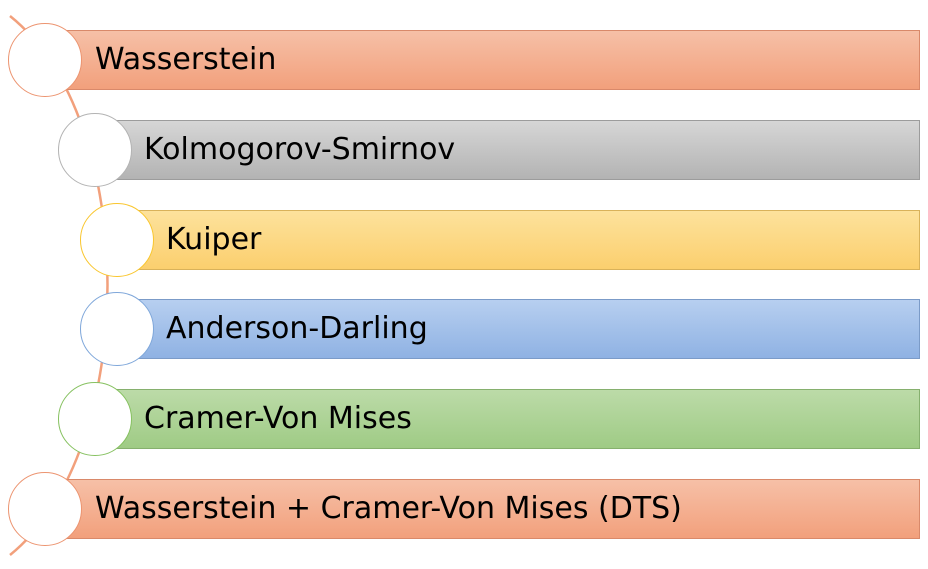 The width and height of the screenshot is (928, 569). I want to click on list-bar-5: Cramer-Von Mises, so click(507, 419).